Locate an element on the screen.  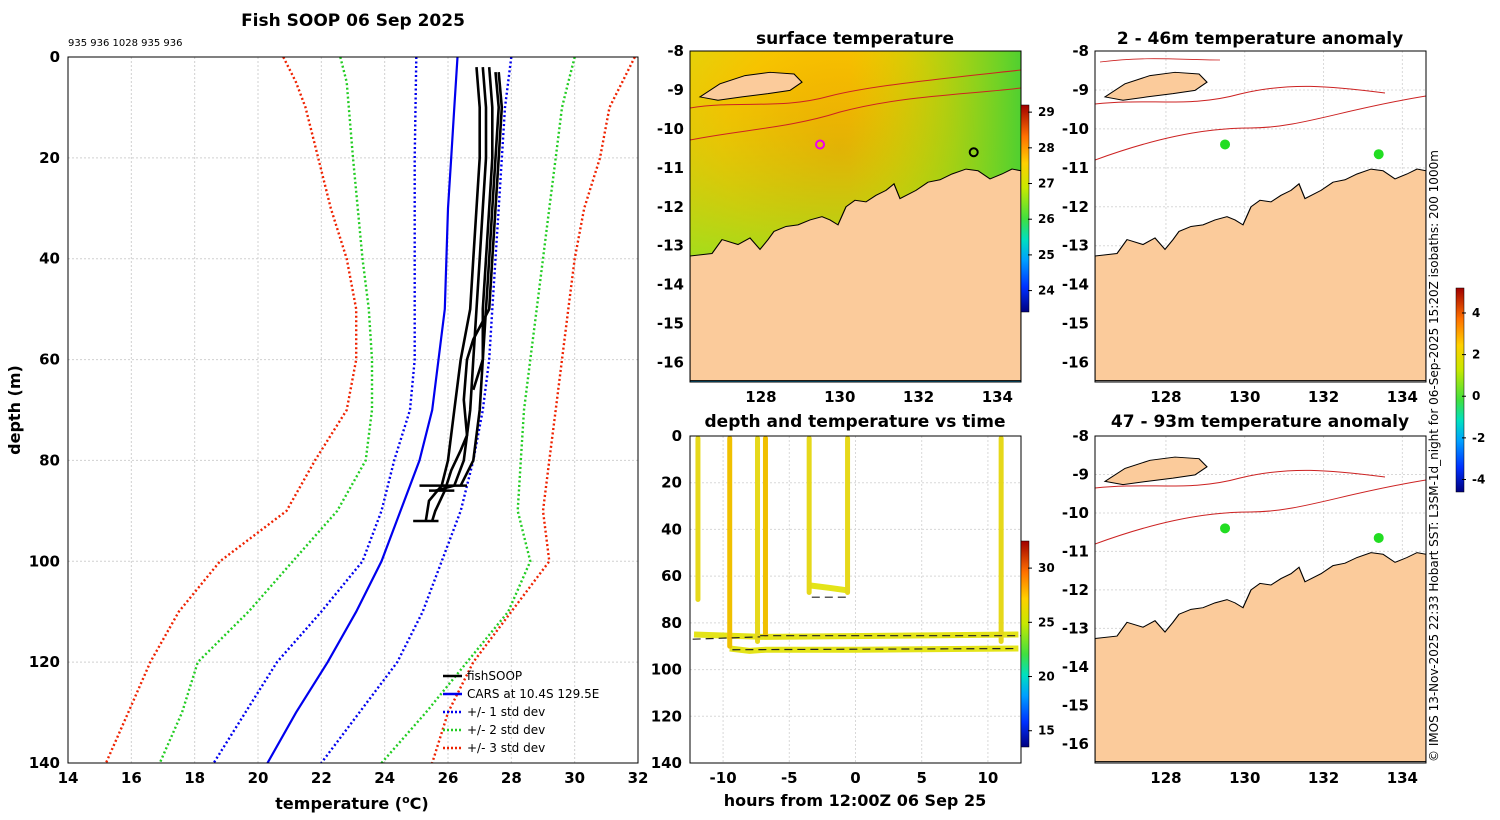
profile-xtick: 24 is located at coordinates (384, 778).